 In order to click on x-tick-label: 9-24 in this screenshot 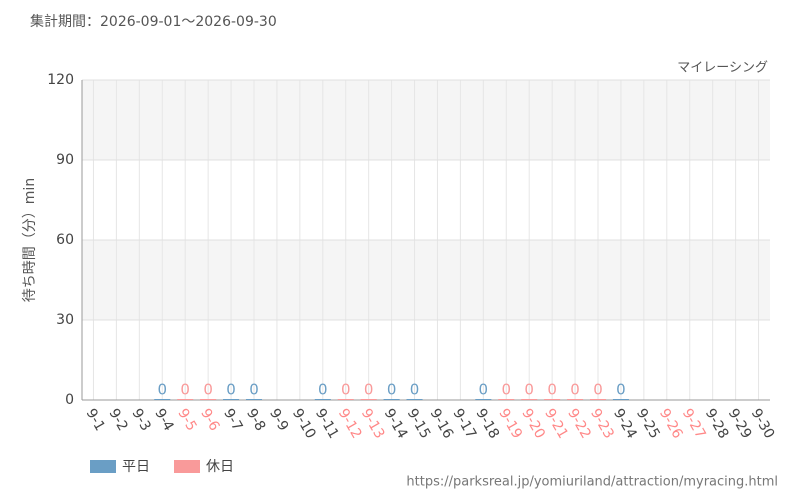, I will do `click(625, 424)`.